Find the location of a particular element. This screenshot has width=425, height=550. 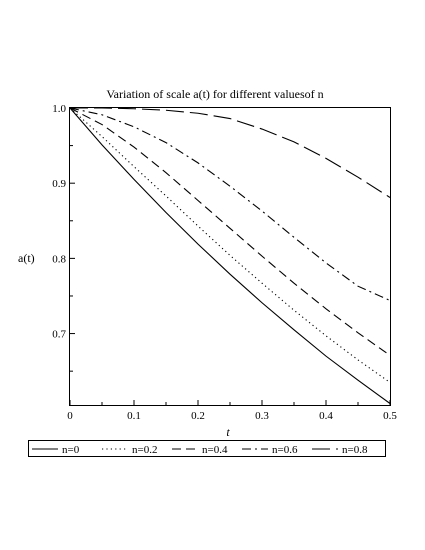

legend-label: n=0.8 is located at coordinates (355, 450).